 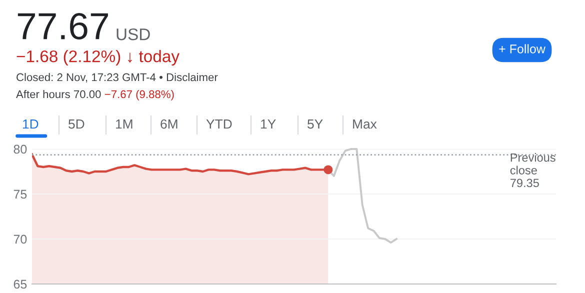 I want to click on text: Max, so click(x=365, y=124).